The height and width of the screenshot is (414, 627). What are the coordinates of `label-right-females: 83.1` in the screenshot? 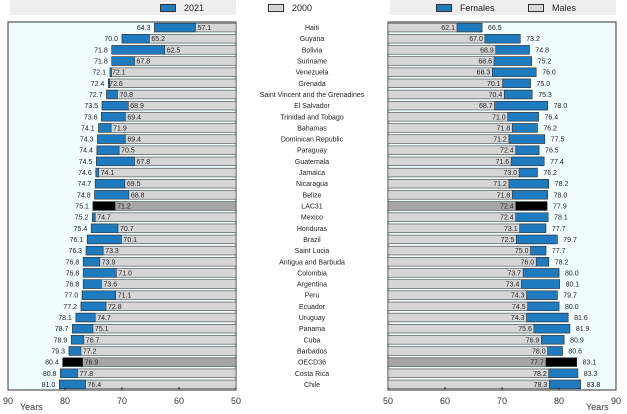 It's located at (590, 363).